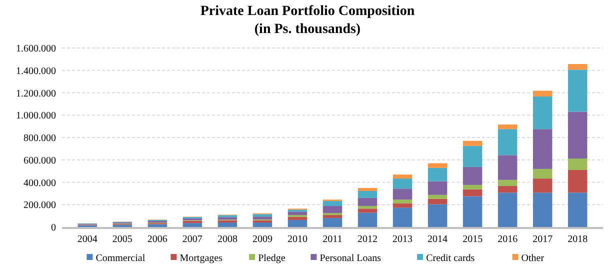  What do you see at coordinates (121, 258) in the screenshot?
I see `legend-label: Commercial` at bounding box center [121, 258].